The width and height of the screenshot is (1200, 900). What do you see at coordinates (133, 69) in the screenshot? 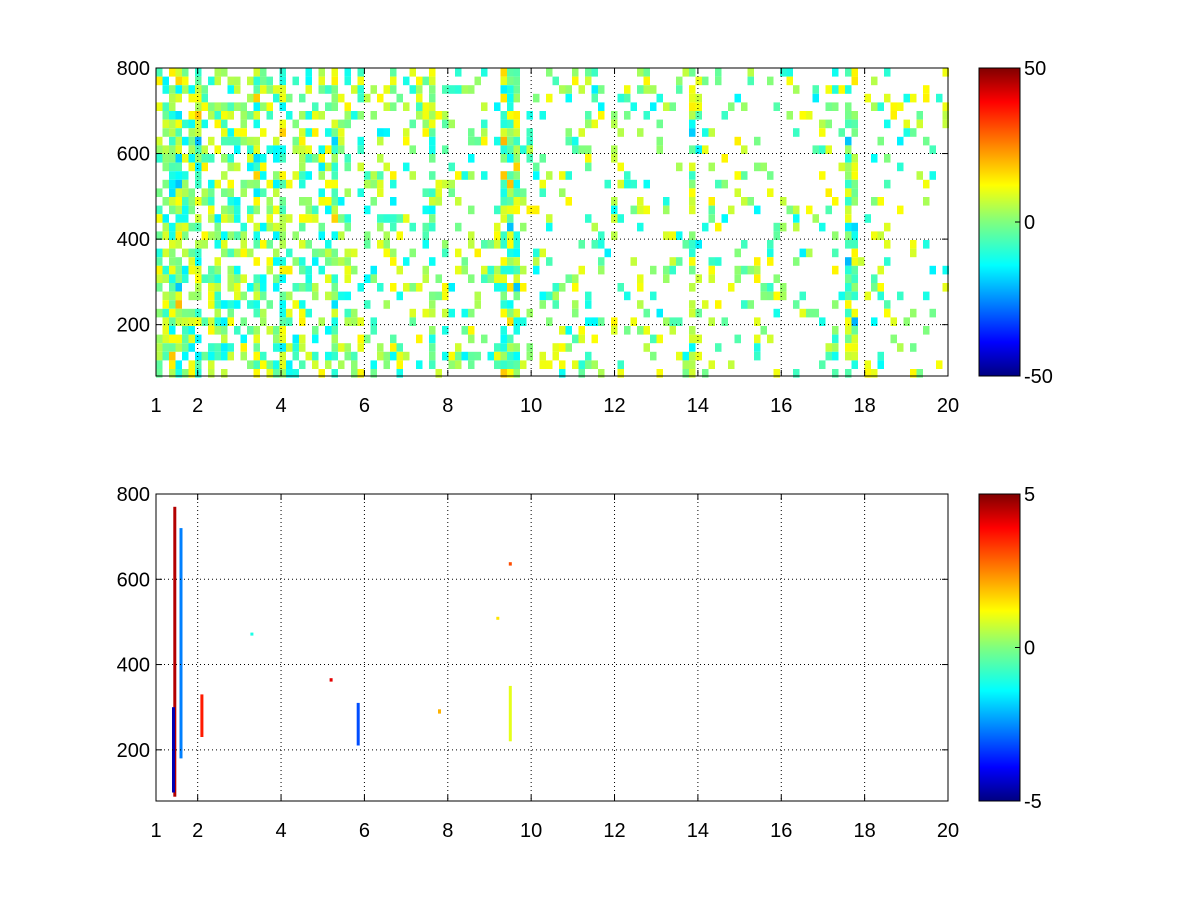
I see `y-tick-label: 800` at bounding box center [133, 69].